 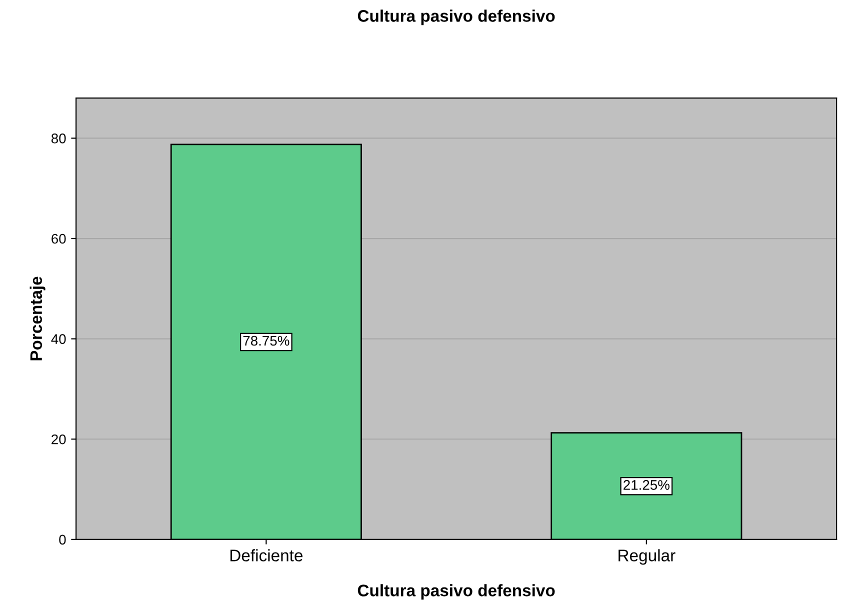 I want to click on y-tick-label: 40, so click(x=58, y=339).